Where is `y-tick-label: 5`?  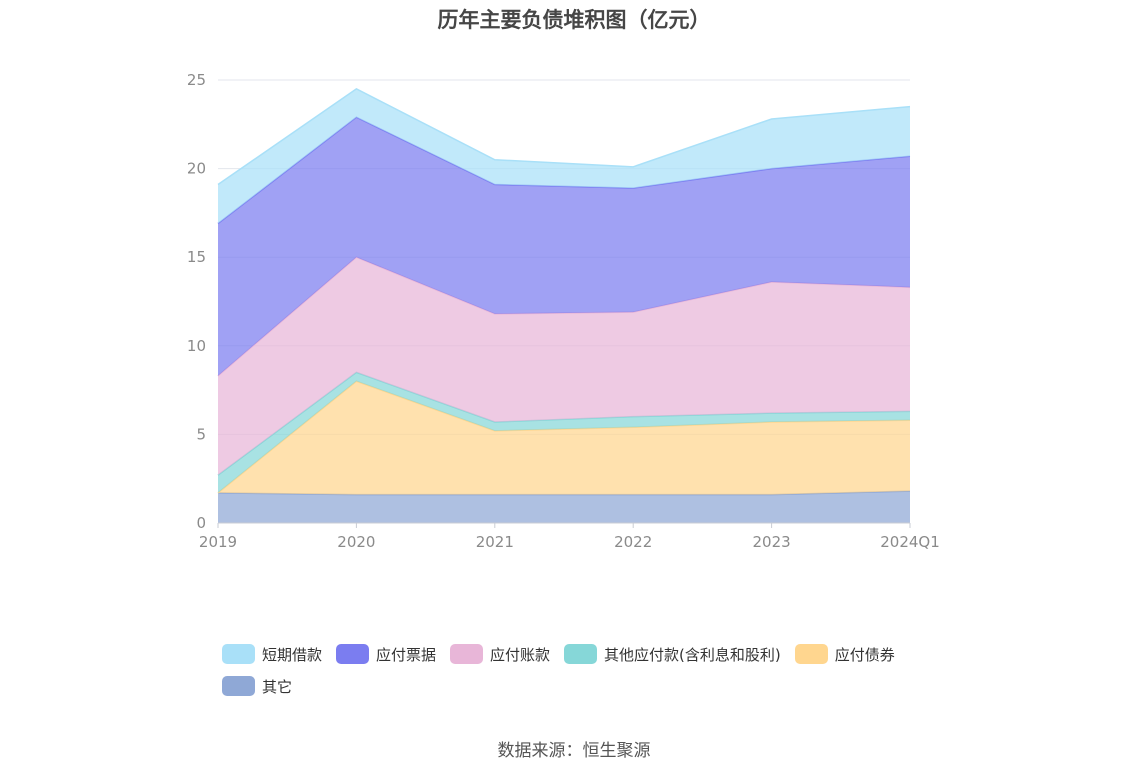 y-tick-label: 5 is located at coordinates (201, 434).